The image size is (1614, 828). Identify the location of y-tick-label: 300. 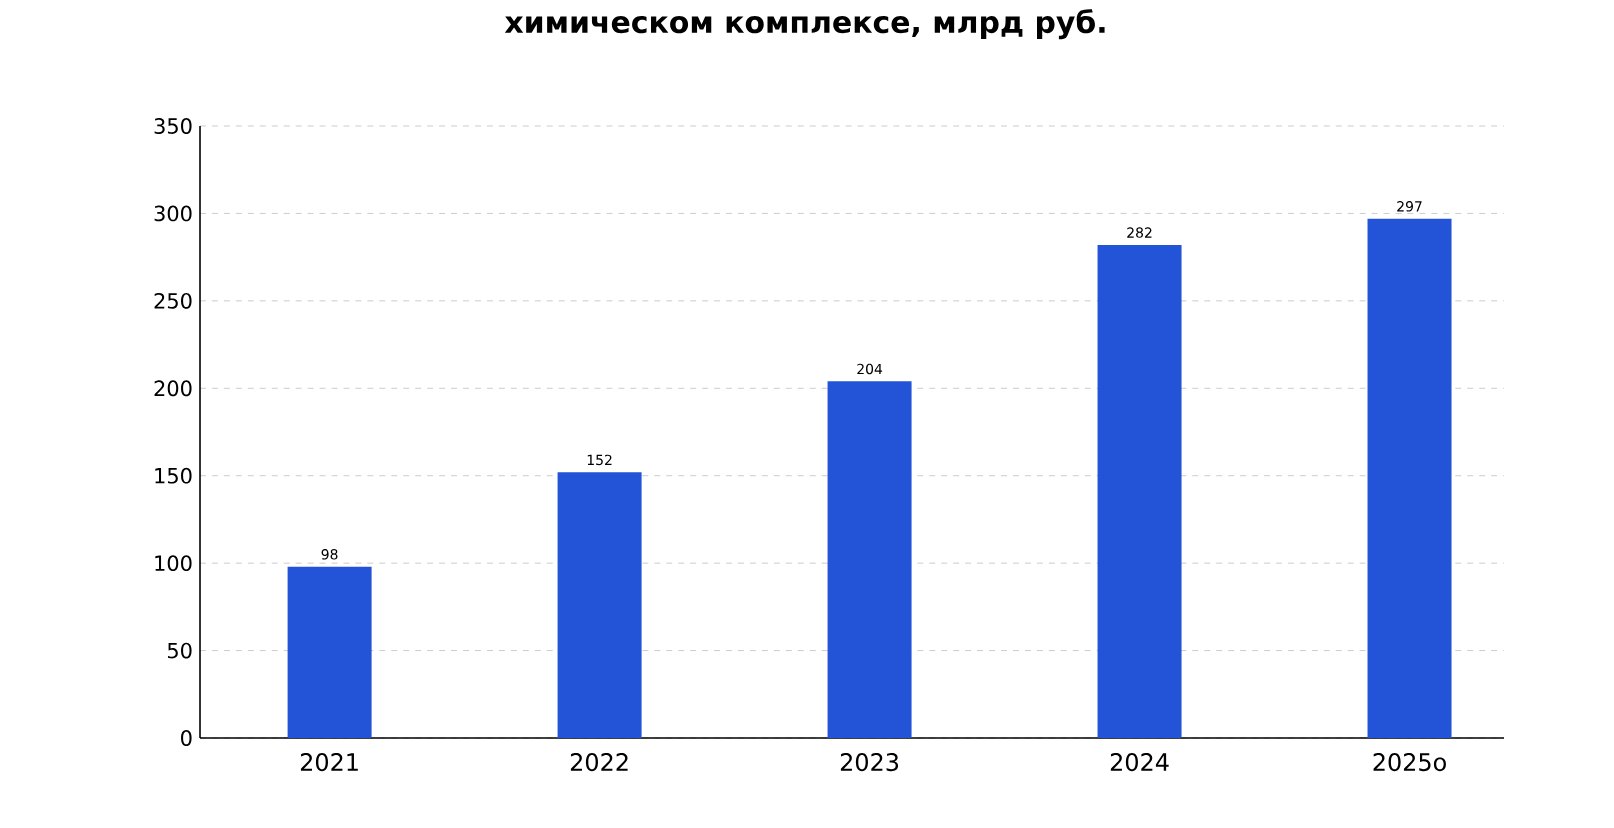
(173, 213).